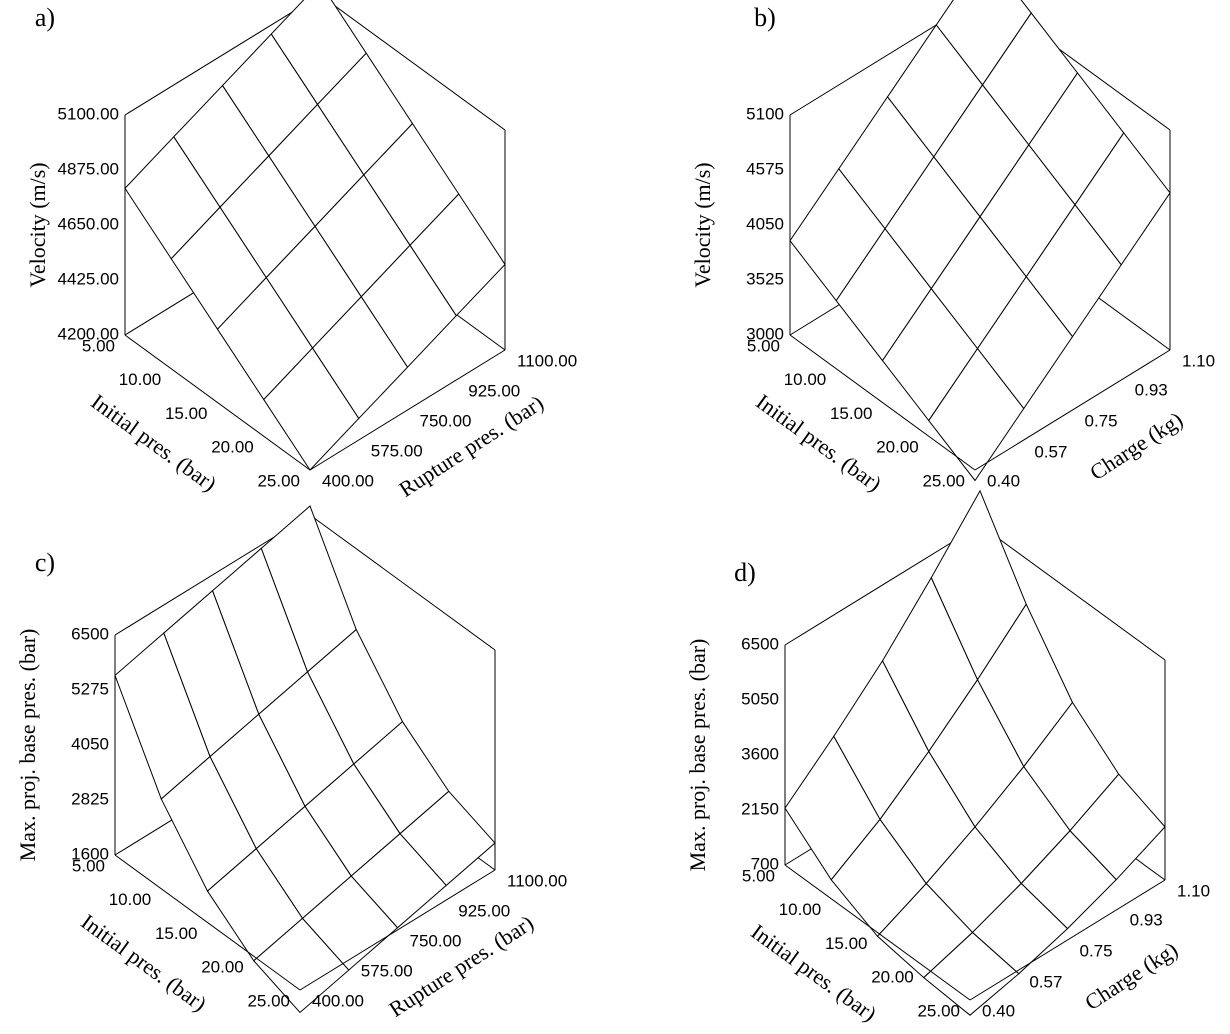  Describe the element at coordinates (765, 168) in the screenshot. I see `z-tick-label: 4575` at that location.